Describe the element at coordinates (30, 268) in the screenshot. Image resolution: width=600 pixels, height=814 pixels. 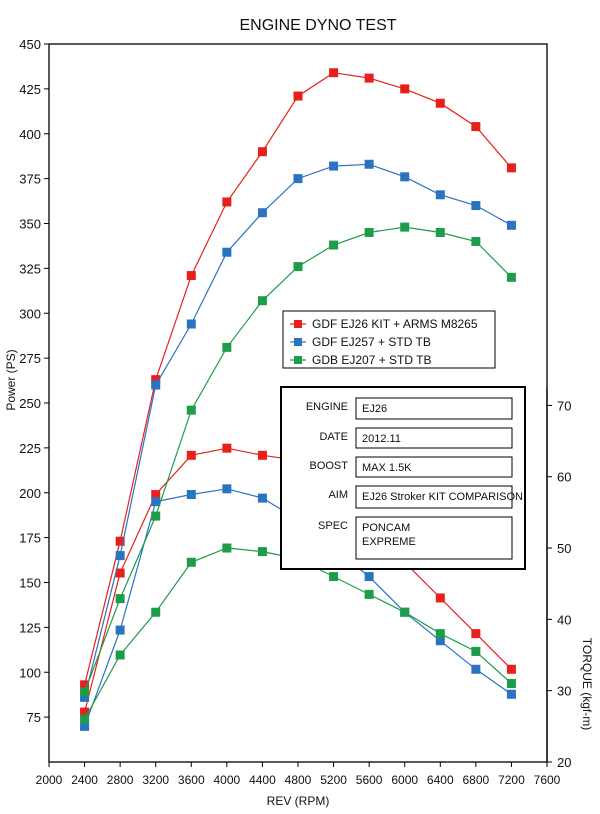
I see `y-tick-label: 325` at that location.